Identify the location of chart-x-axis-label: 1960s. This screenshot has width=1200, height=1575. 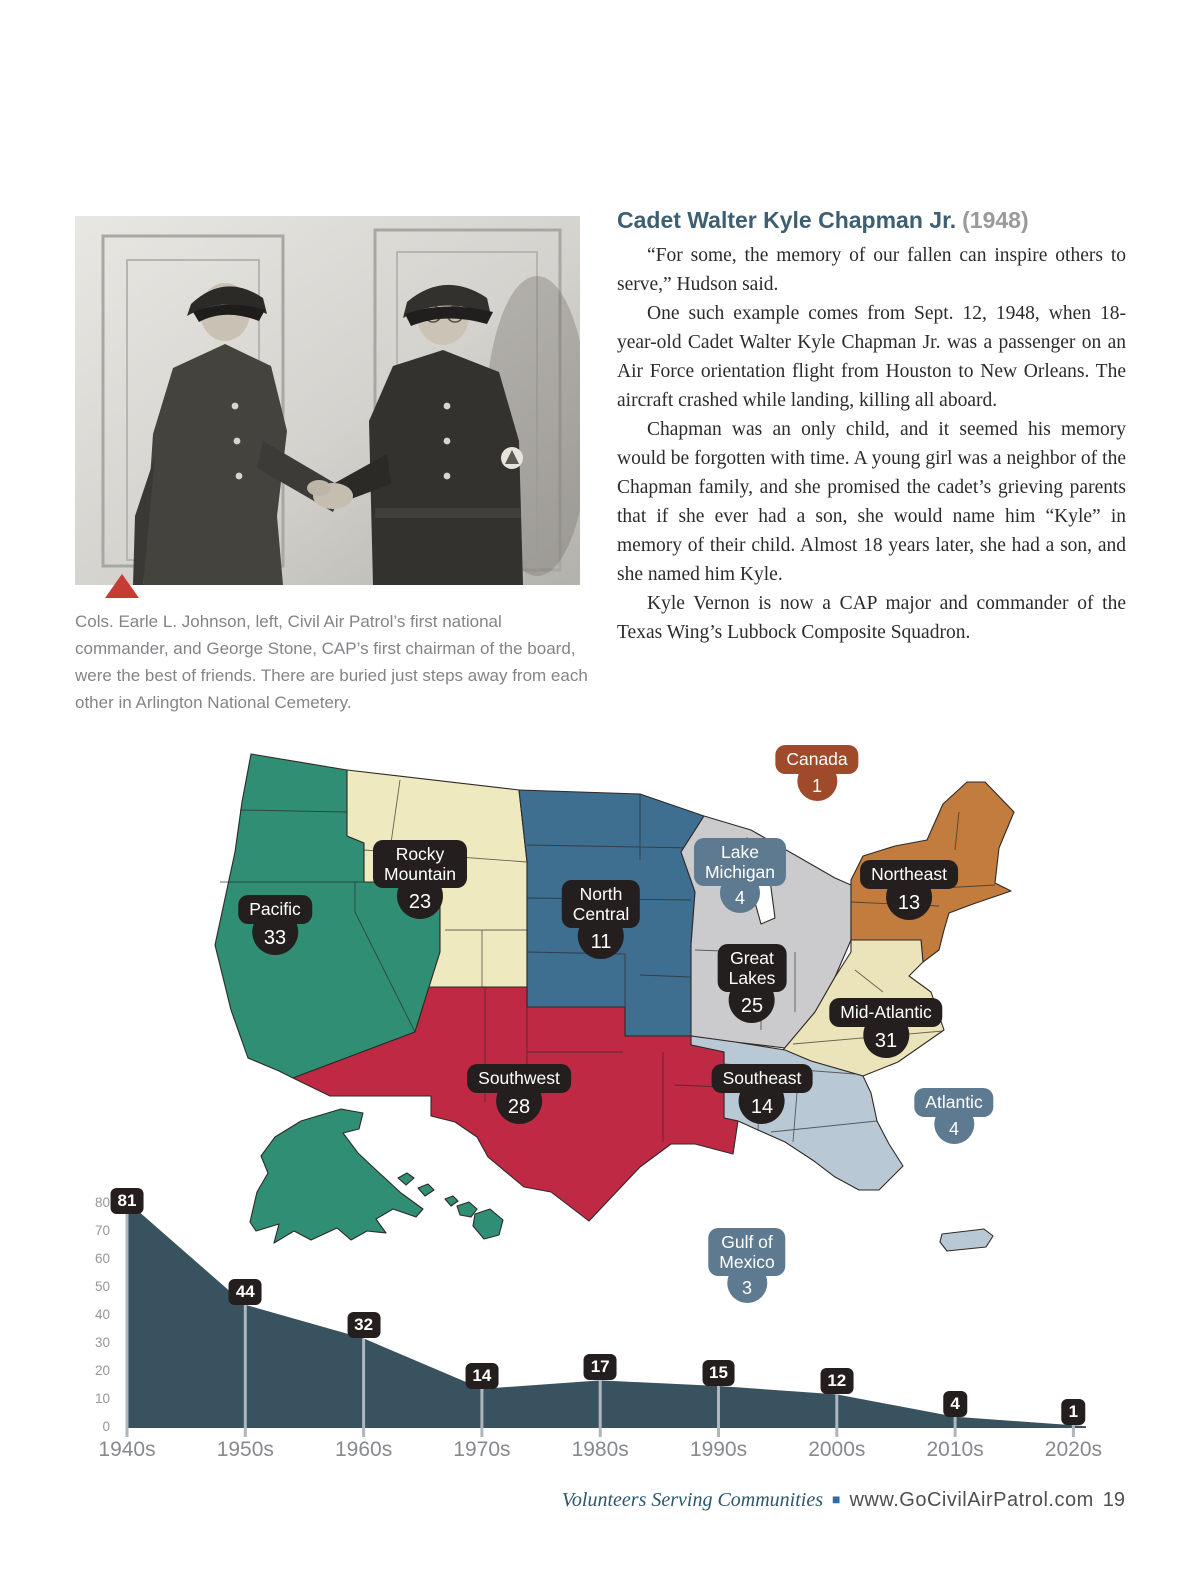
(363, 1449).